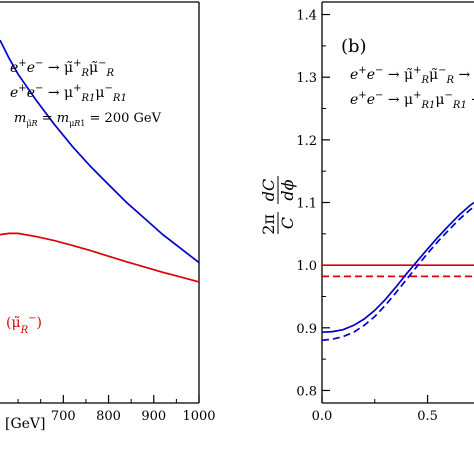 The height and width of the screenshot is (474, 474). Describe the element at coordinates (278, 205) in the screenshot. I see `right-y-axis-label: 2π C dC dϕ` at that location.